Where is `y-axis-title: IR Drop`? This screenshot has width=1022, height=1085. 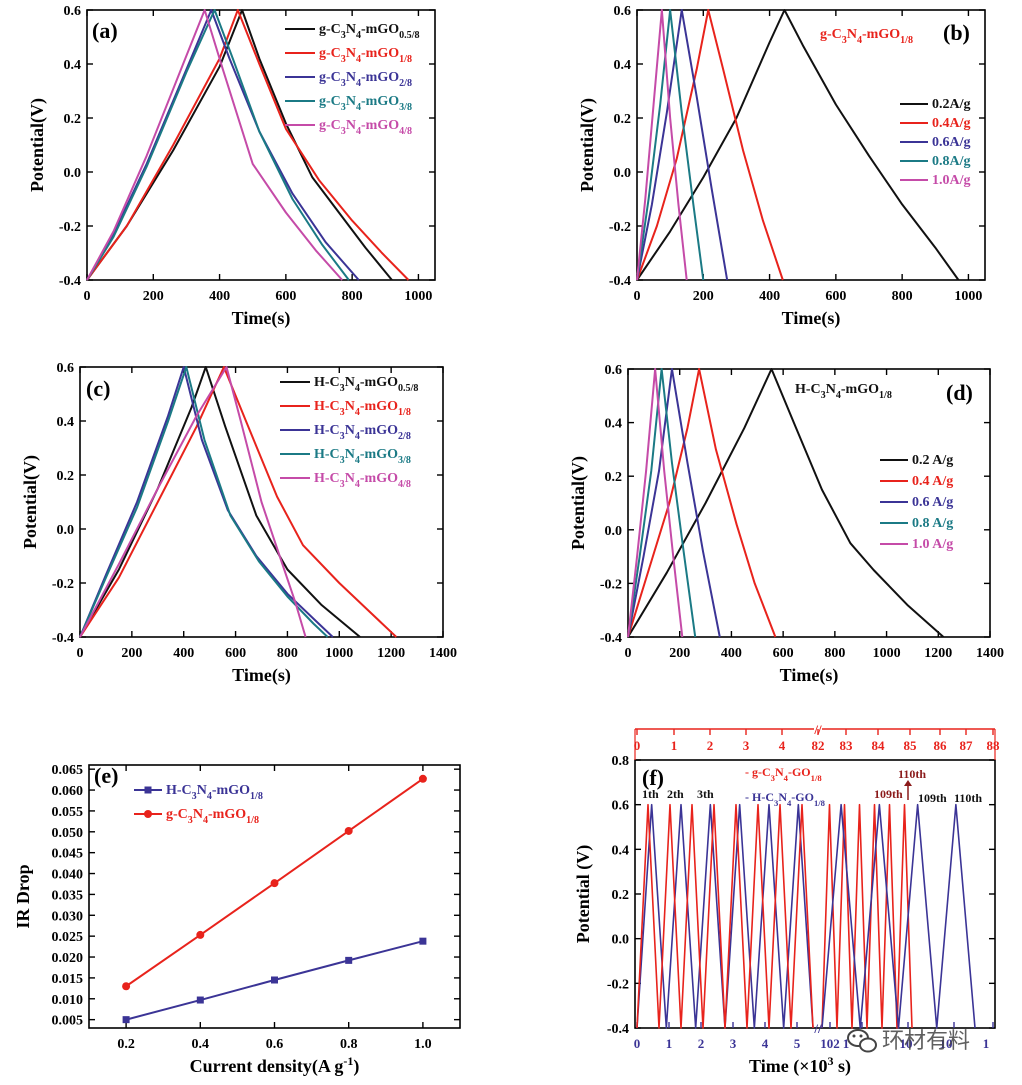
y-axis-title: IR Drop is located at coordinates (23, 896).